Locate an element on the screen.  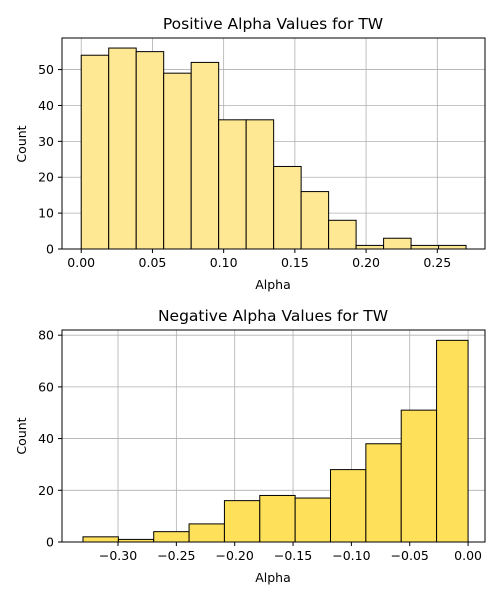
chart-title: Positive Alpha Values for TW is located at coordinates (273, 24).